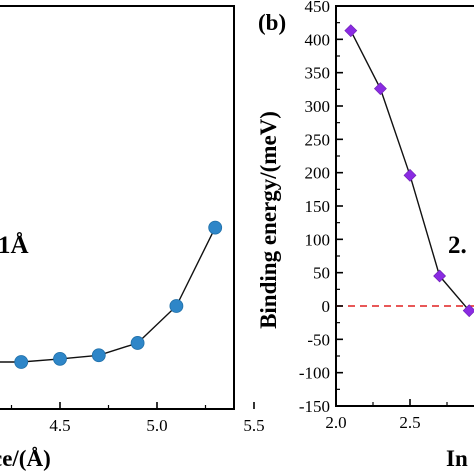 This screenshot has height=474, width=474. What do you see at coordinates (318, 239) in the screenshot?
I see `panel-b-y-tick-label: 100` at bounding box center [318, 239].